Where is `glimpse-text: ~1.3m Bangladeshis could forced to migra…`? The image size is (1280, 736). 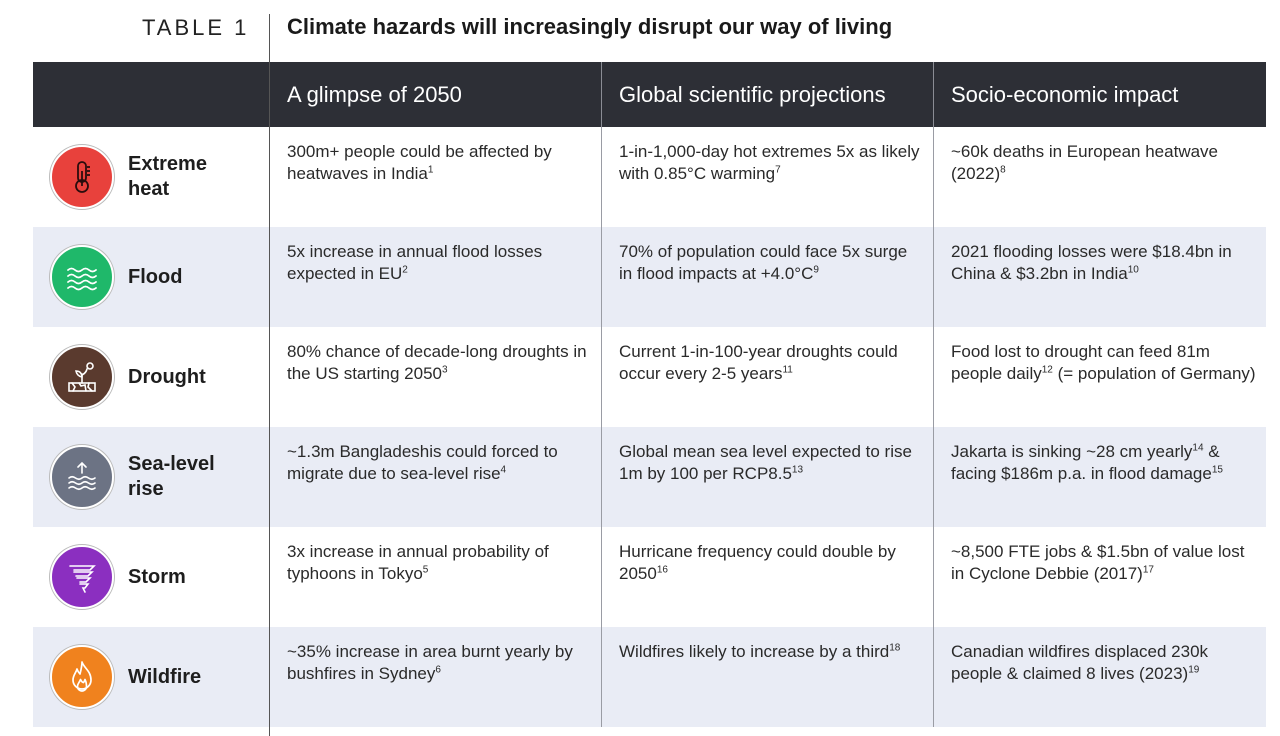
glimpse-text: ~1.3m Bangladeshis could forced to migra… is located at coordinates (422, 462).